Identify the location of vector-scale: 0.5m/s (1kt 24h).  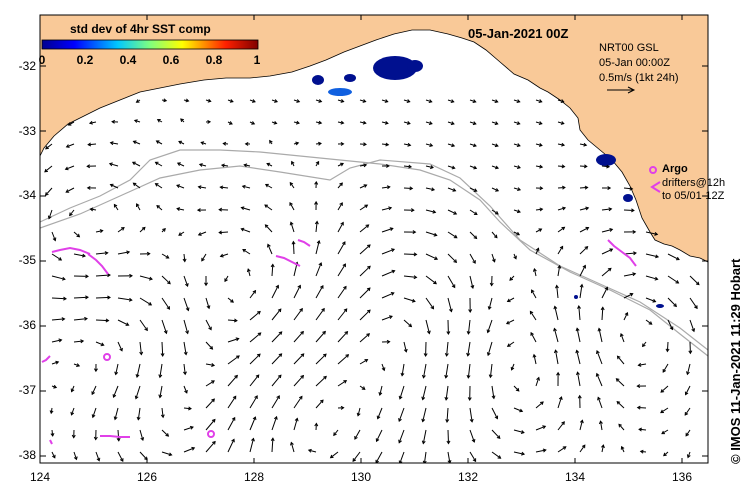
(639, 78).